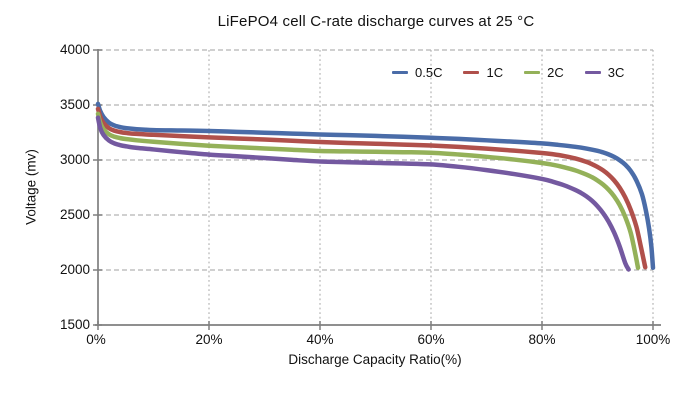  Describe the element at coordinates (320, 339) in the screenshot. I see `x-tick-label: 40%` at that location.